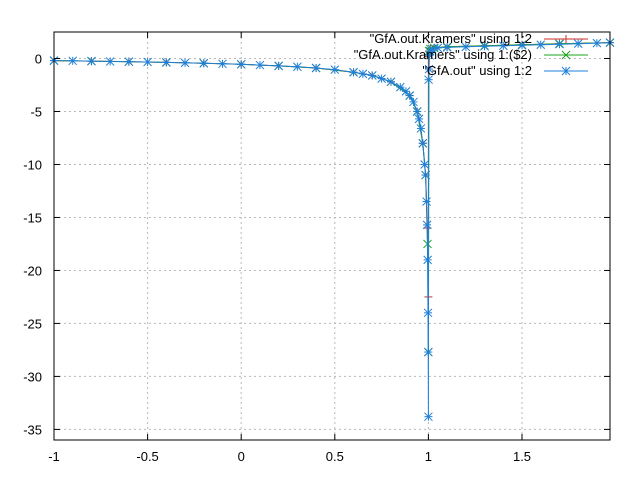 This screenshot has width=640, height=480. I want to click on legend-marker, so click(566, 55).